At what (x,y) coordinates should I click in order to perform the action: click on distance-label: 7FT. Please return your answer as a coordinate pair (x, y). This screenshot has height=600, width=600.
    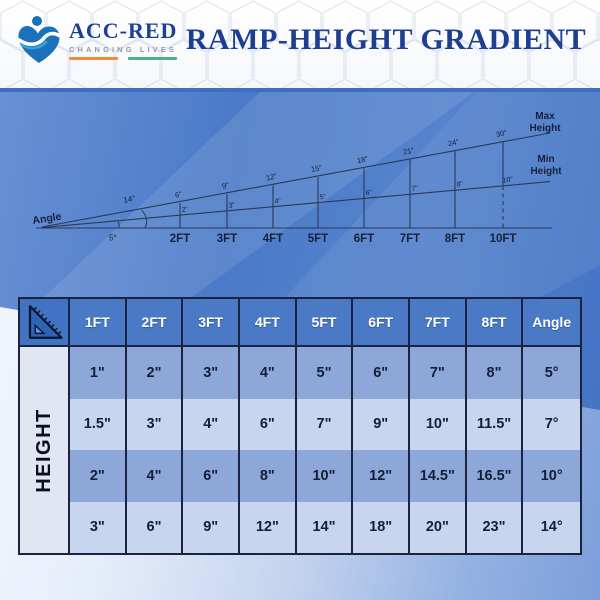
    Looking at the image, I should click on (410, 239).